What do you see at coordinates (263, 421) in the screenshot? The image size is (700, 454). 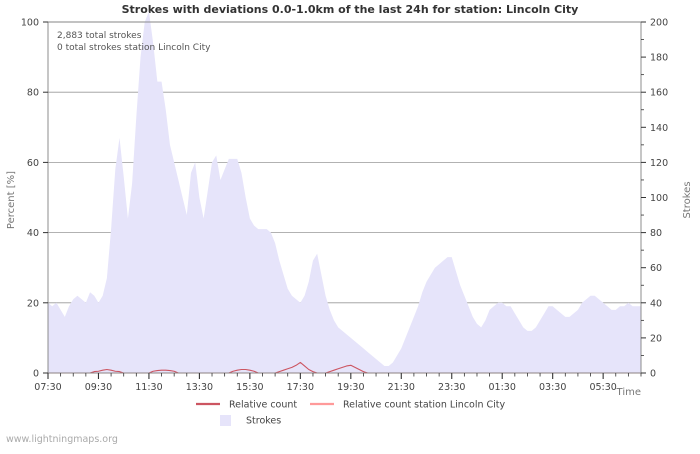 I see `legend-label: Strokes` at bounding box center [263, 421].